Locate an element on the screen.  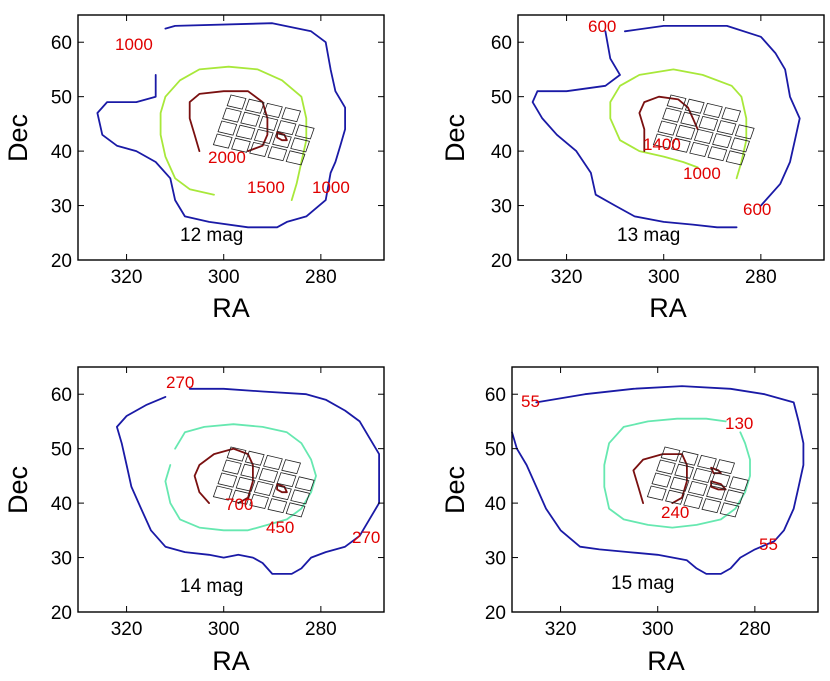
magnitude-label: 15 mag is located at coordinates (642, 583).